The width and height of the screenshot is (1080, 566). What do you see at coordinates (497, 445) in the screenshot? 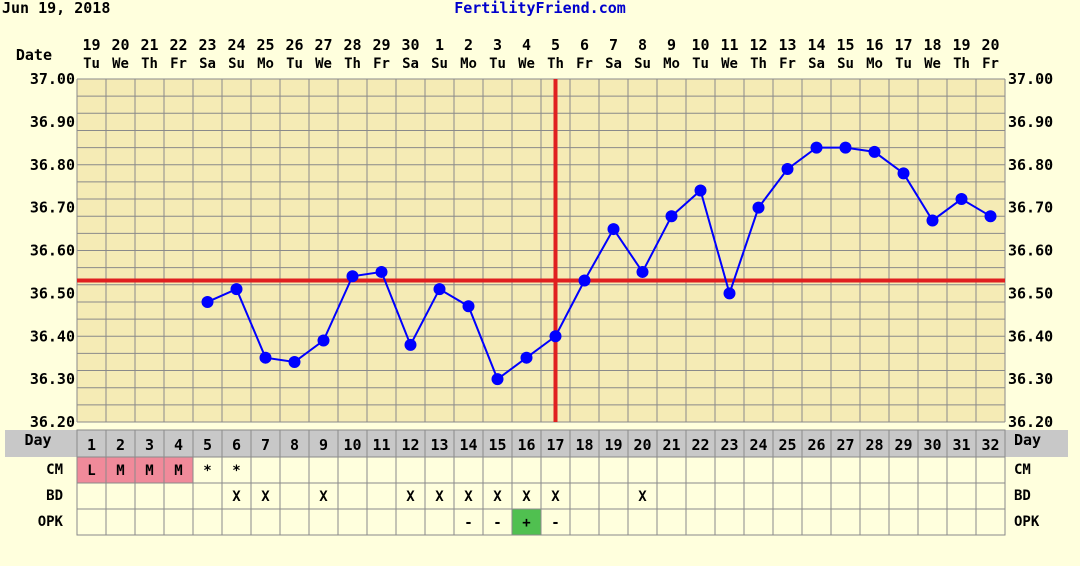
I see `cycle-day-label: 15` at bounding box center [497, 445].